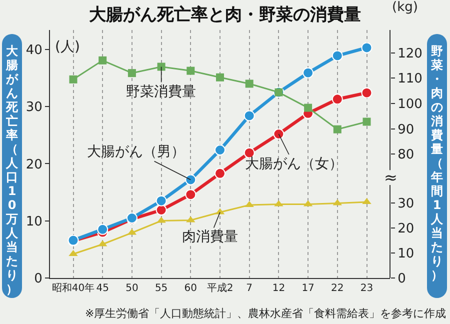 The width and height of the screenshot is (450, 324). What do you see at coordinates (102, 288) in the screenshot?
I see `x-tick-label: 45` at bounding box center [102, 288].